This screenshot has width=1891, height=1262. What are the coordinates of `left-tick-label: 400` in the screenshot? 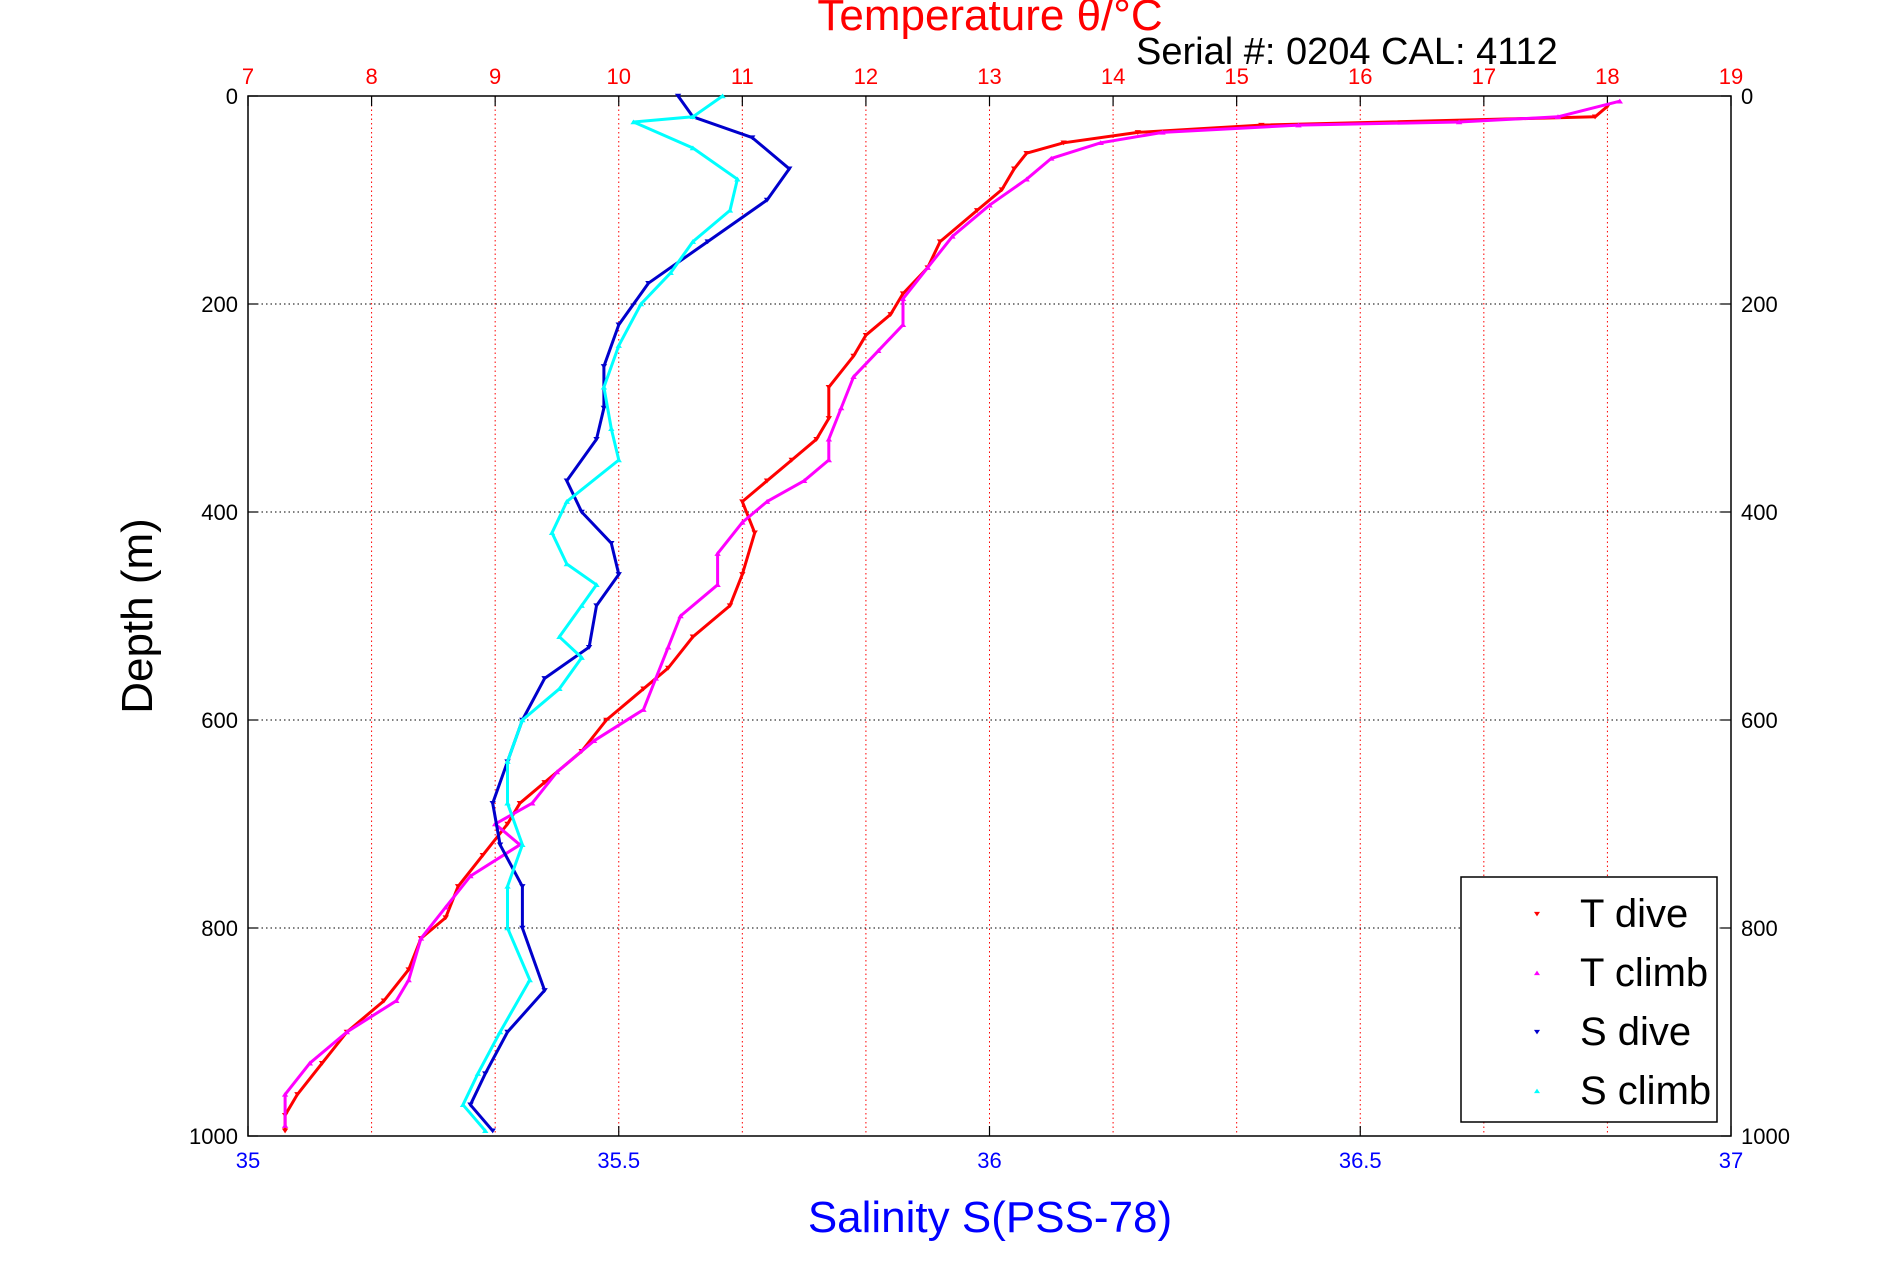 It's located at (219, 512).